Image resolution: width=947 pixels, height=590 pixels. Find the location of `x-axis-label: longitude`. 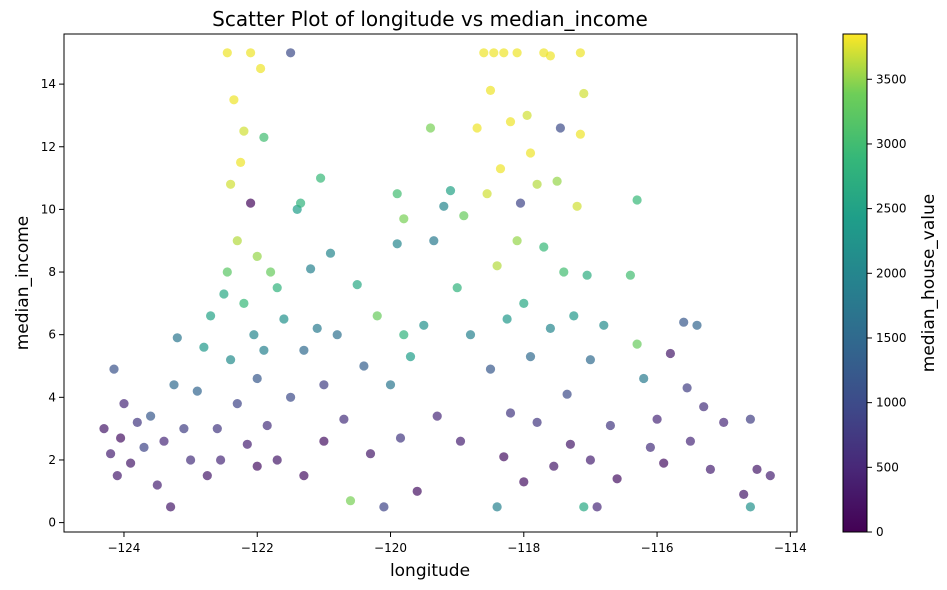

x-axis-label: longitude is located at coordinates (430, 571).